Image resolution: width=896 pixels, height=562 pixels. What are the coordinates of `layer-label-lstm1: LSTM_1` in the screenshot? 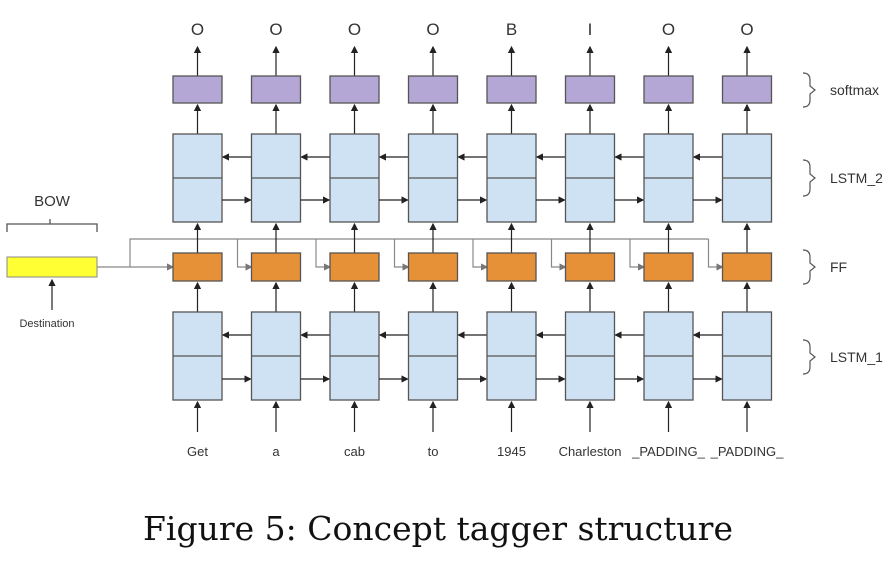 It's located at (856, 357).